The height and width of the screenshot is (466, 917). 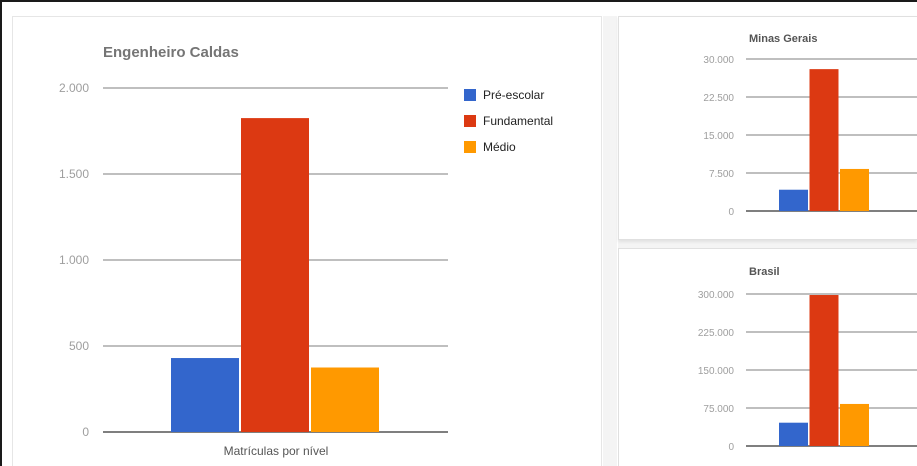 I want to click on mg-bar-pre-escolar, so click(x=793, y=200).